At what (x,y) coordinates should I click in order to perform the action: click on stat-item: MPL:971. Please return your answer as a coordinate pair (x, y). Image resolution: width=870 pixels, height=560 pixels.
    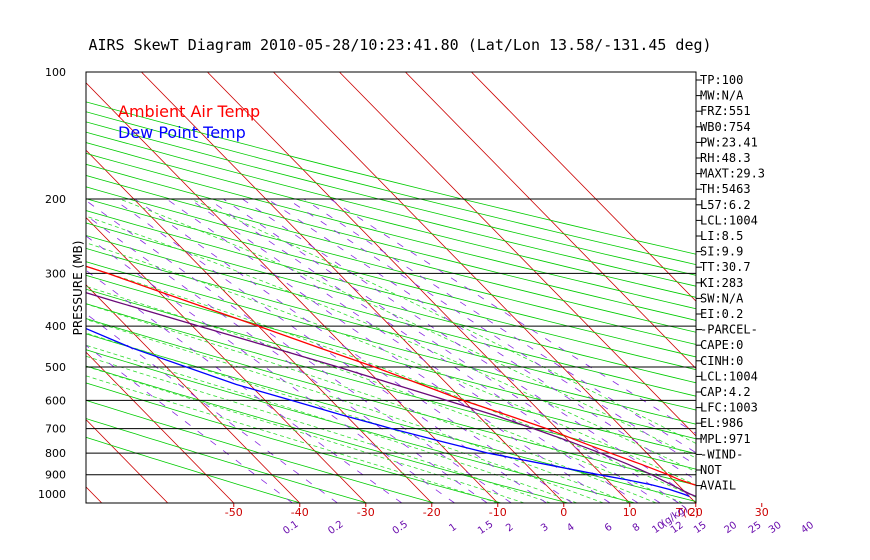
    Looking at the image, I should click on (725, 439).